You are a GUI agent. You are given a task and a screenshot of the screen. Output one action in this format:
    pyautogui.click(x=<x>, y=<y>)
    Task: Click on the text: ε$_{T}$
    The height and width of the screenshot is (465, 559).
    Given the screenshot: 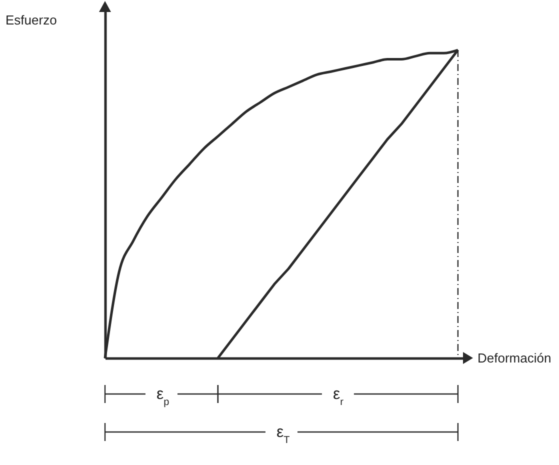 What is the action you would take?
    pyautogui.click(x=283, y=435)
    